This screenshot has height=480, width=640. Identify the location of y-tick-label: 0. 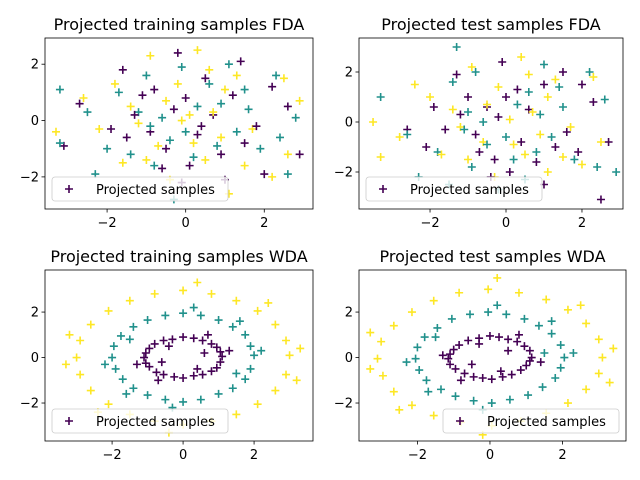
(349, 358).